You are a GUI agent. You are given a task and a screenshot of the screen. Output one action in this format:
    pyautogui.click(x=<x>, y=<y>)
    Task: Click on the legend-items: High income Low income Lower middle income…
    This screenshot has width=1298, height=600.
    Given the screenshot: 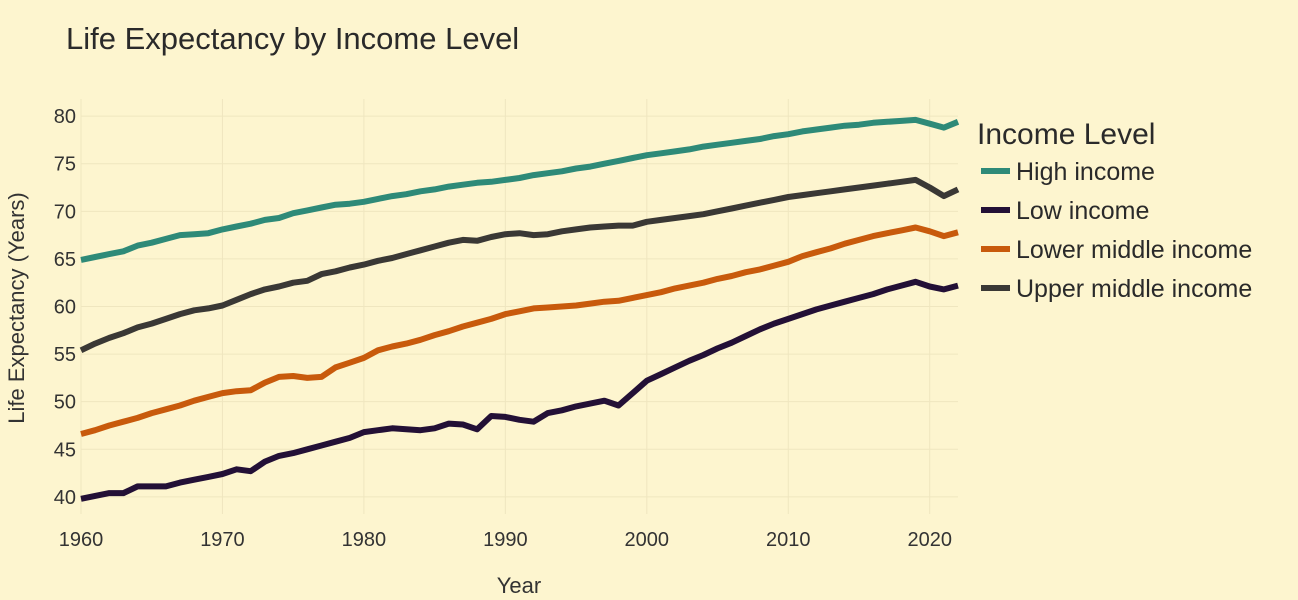 What is the action you would take?
    pyautogui.click(x=1116, y=230)
    